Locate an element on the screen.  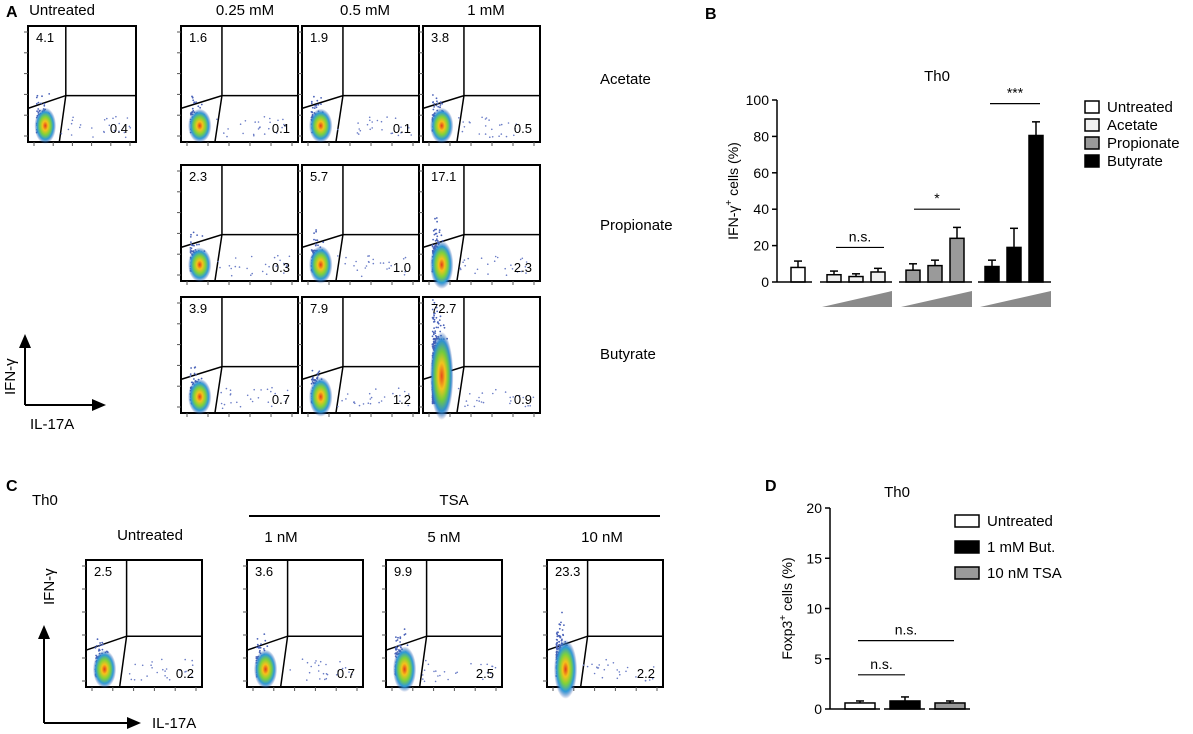
quadrant-value-bottom-right: 2.3 is located at coordinates (523, 267).